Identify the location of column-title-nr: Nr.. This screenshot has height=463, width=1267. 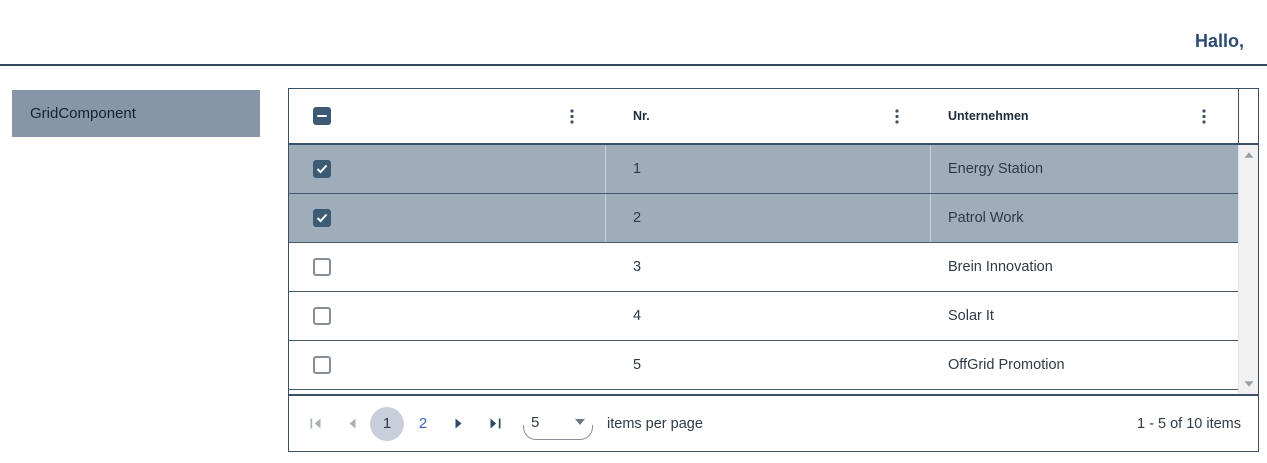
(641, 116).